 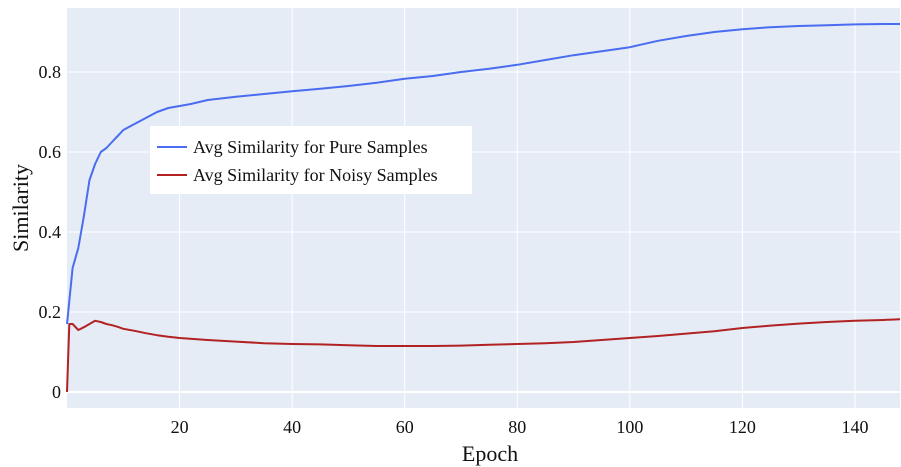 What do you see at coordinates (490, 453) in the screenshot?
I see `x-axis-title: Epoch` at bounding box center [490, 453].